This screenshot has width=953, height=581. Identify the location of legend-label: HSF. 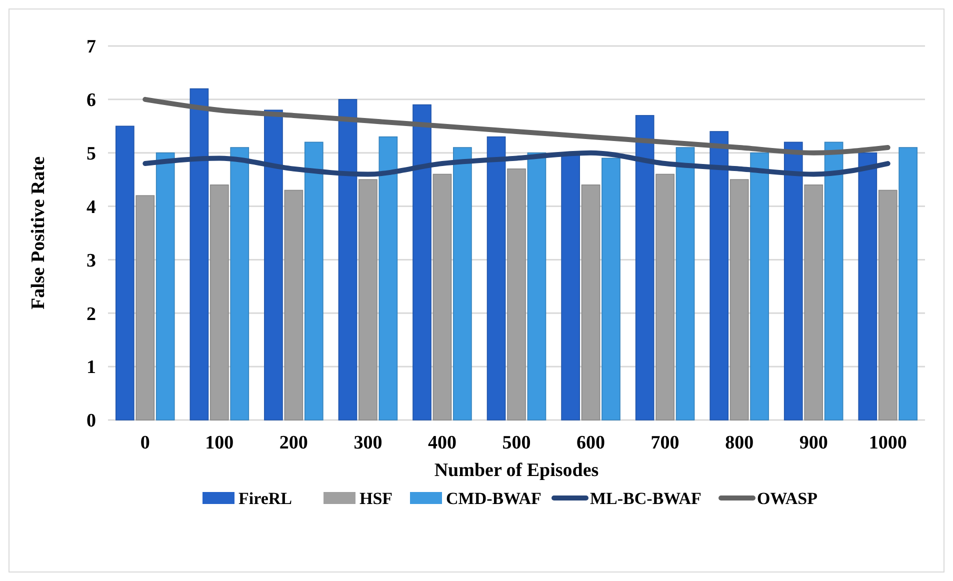
(376, 498).